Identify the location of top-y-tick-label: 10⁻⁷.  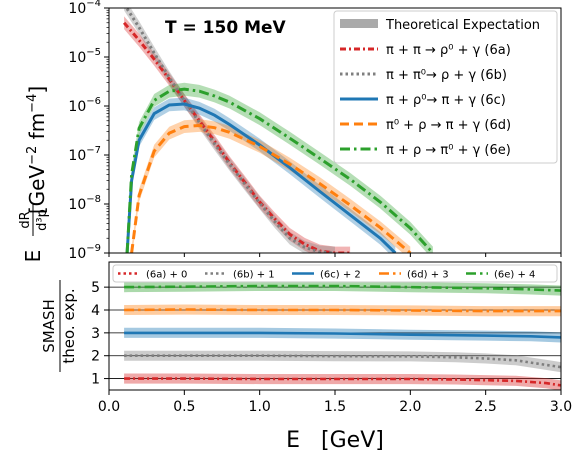
(84, 154).